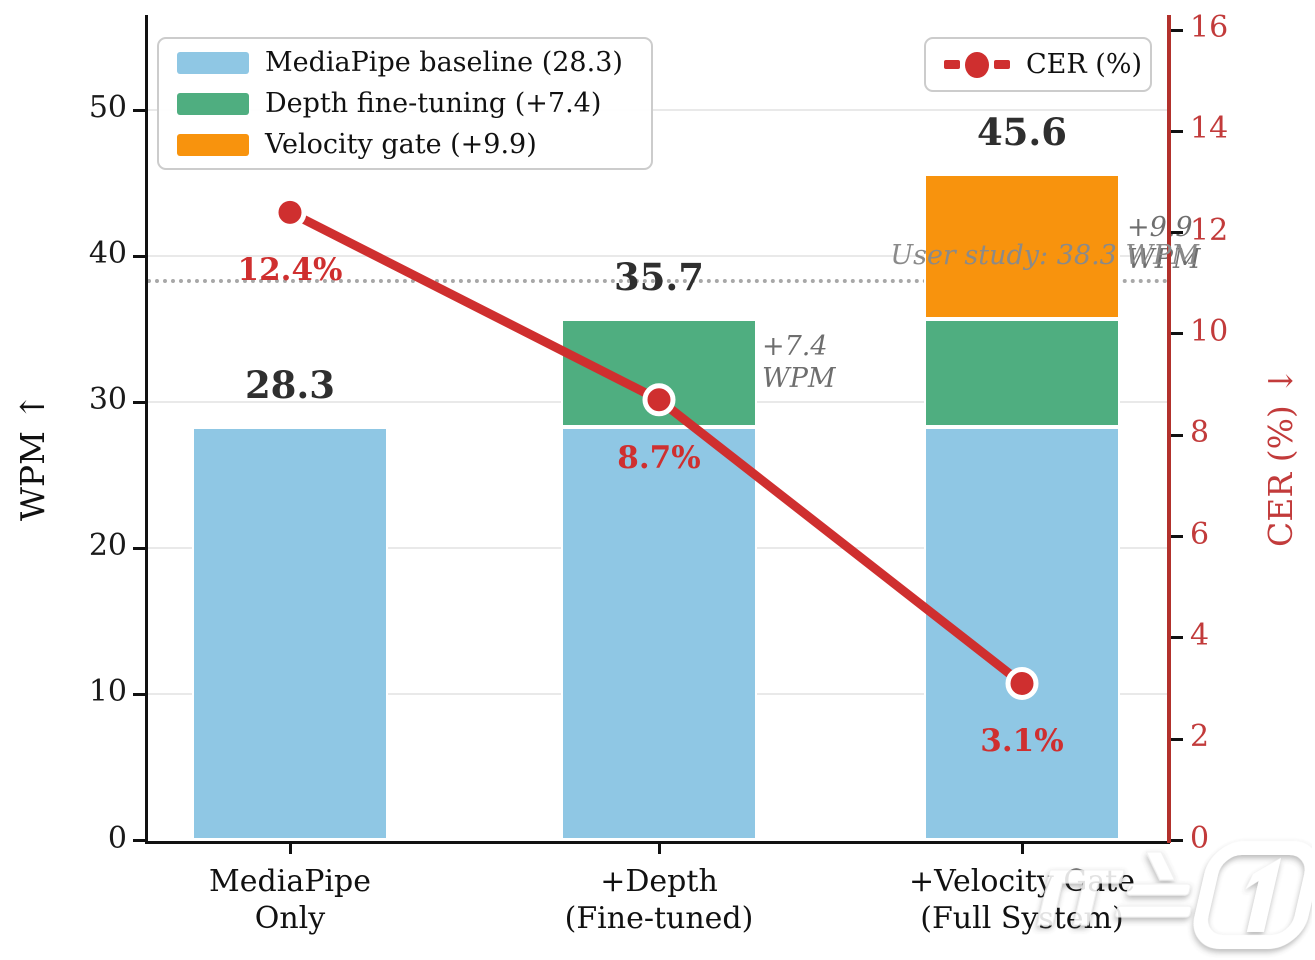 Image resolution: width=1315 pixels, height=960 pixels. What do you see at coordinates (1280, 457) in the screenshot?
I see `right-axis-label: CER (%) ↓` at bounding box center [1280, 457].